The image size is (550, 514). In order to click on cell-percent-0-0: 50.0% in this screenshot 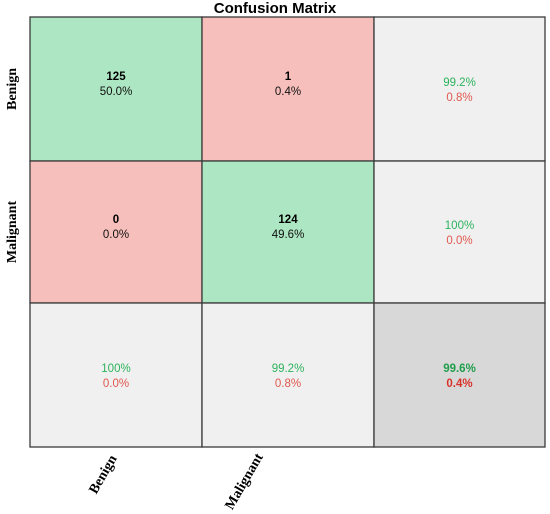, I will do `click(116, 92)`.